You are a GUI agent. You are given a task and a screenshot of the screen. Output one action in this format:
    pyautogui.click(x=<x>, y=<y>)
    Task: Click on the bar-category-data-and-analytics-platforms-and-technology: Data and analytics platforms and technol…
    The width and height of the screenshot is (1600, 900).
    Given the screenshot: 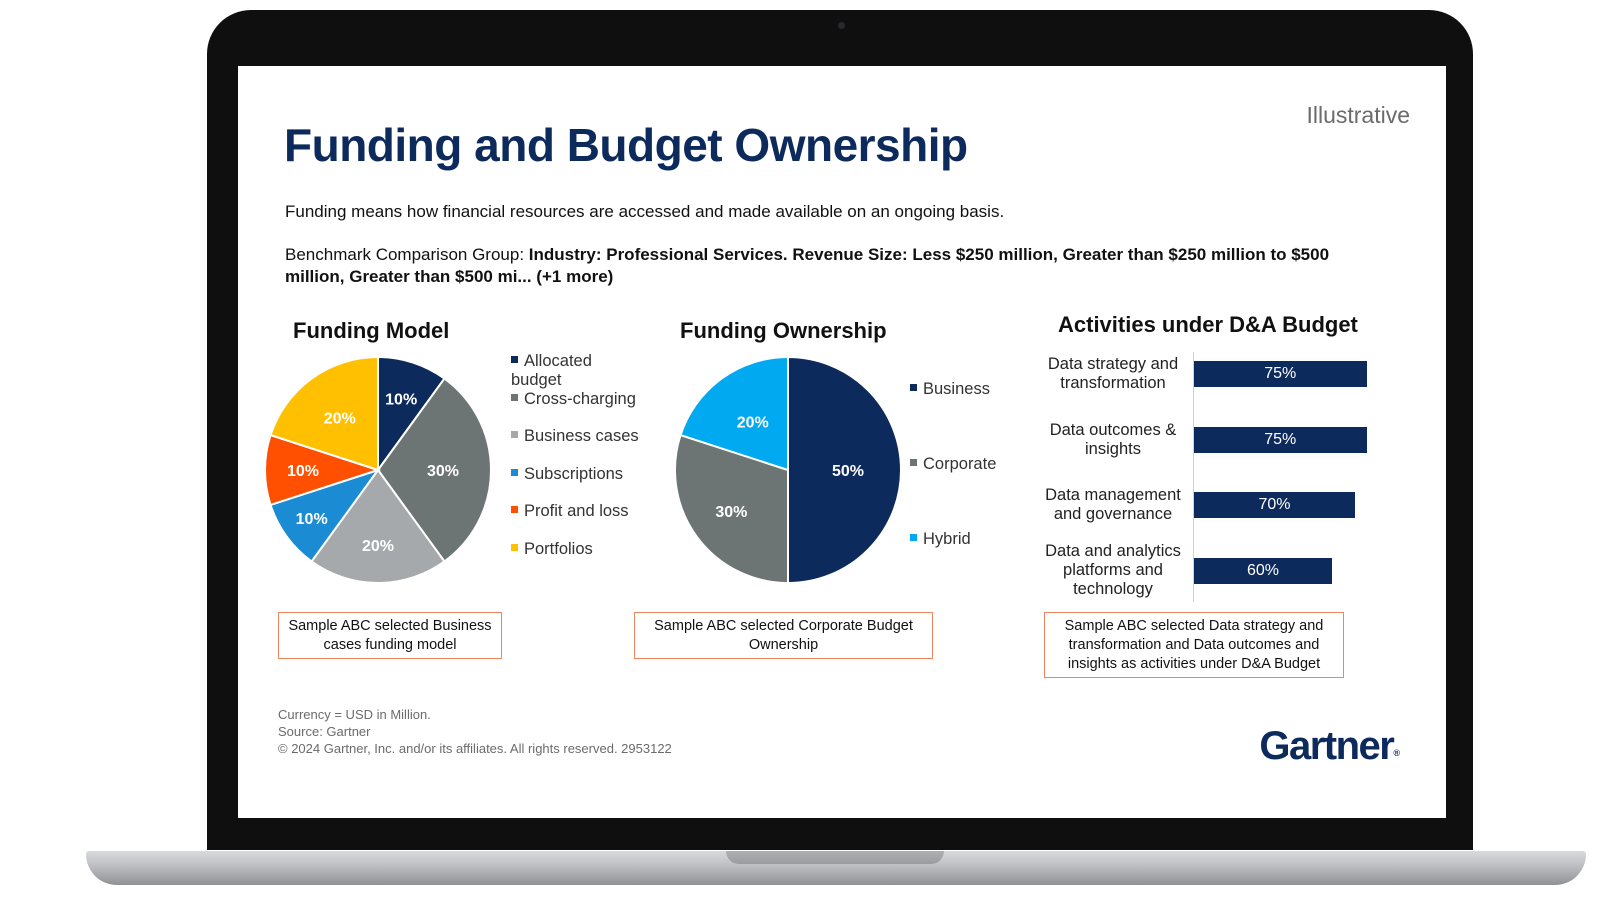 What is the action you would take?
    pyautogui.click(x=1113, y=570)
    